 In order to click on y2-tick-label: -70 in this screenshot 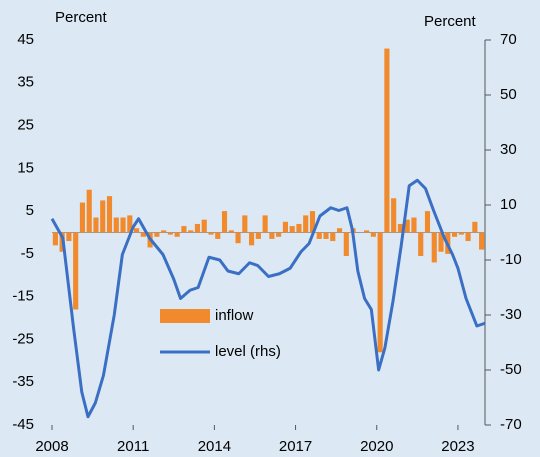, I will do `click(511, 424)`.